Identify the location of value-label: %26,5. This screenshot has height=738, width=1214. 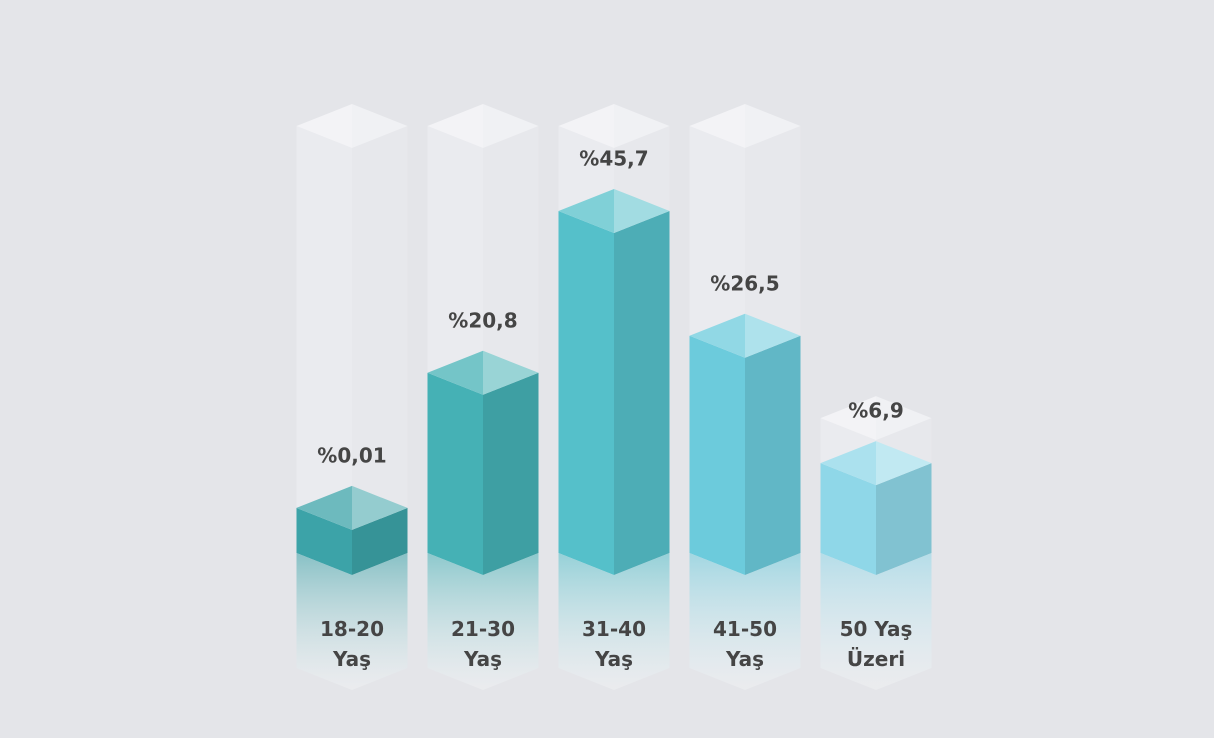
(744, 283).